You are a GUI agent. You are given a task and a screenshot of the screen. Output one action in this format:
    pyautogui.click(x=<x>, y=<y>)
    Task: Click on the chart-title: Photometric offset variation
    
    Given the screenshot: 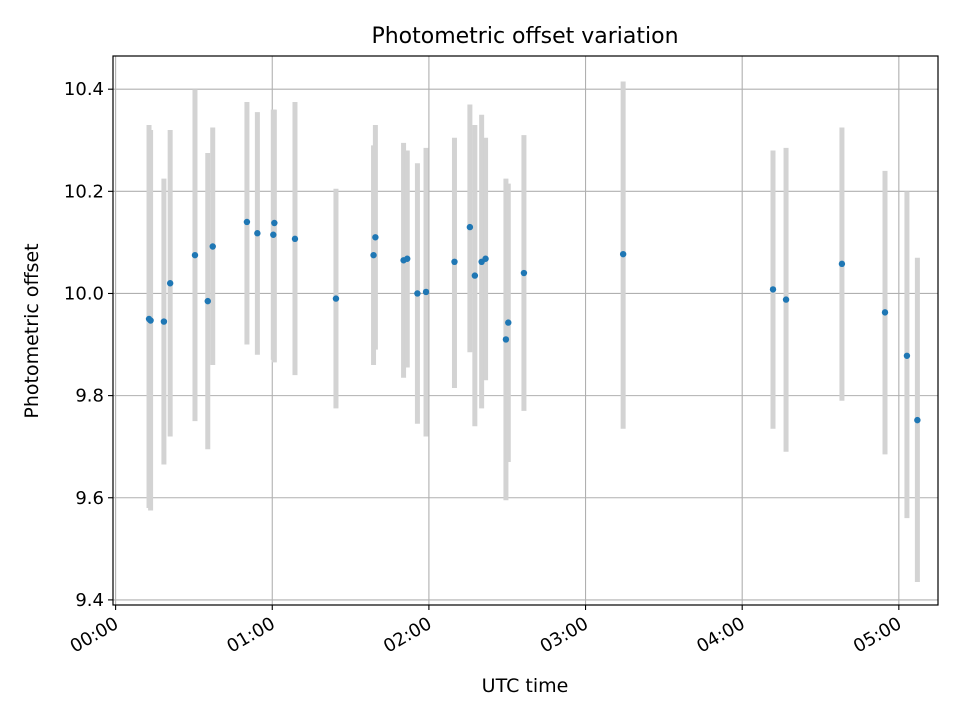 What is the action you would take?
    pyautogui.click(x=524, y=36)
    